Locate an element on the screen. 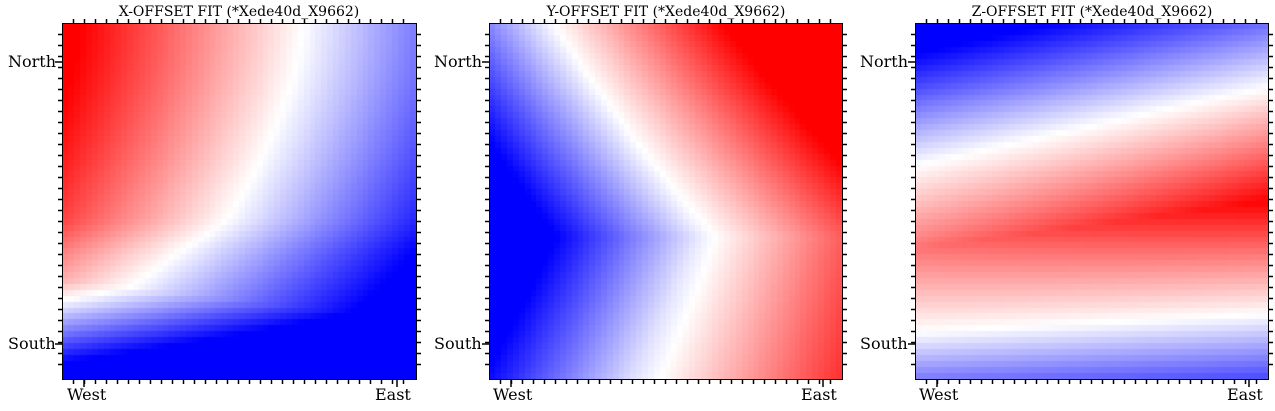  panel-title: Z-OFFSET FIT (*Xede40d_X9662) is located at coordinates (1092, 12).